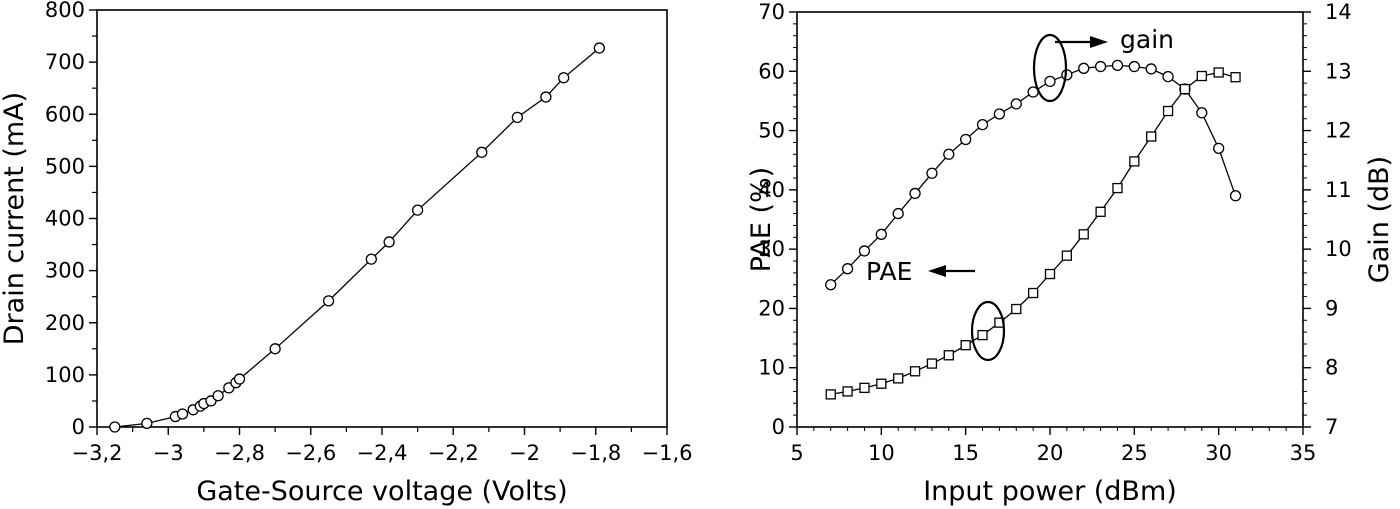  Describe the element at coordinates (382, 453) in the screenshot. I see `x-tick-label: −2,4` at that location.